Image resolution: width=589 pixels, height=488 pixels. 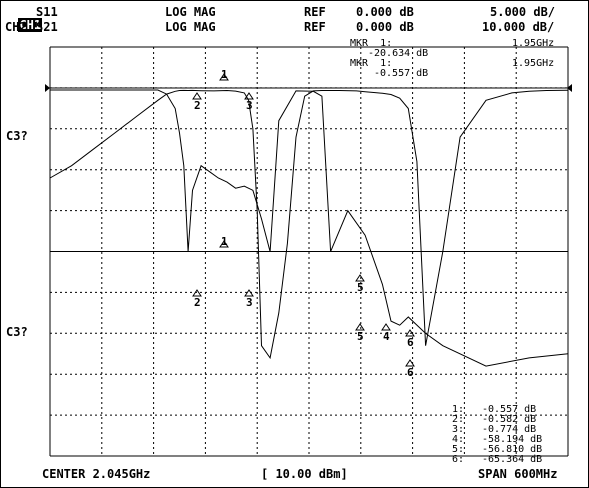 What do you see at coordinates (512, 439) in the screenshot?
I see `marker-table-value: -58.194 dB` at bounding box center [512, 439].